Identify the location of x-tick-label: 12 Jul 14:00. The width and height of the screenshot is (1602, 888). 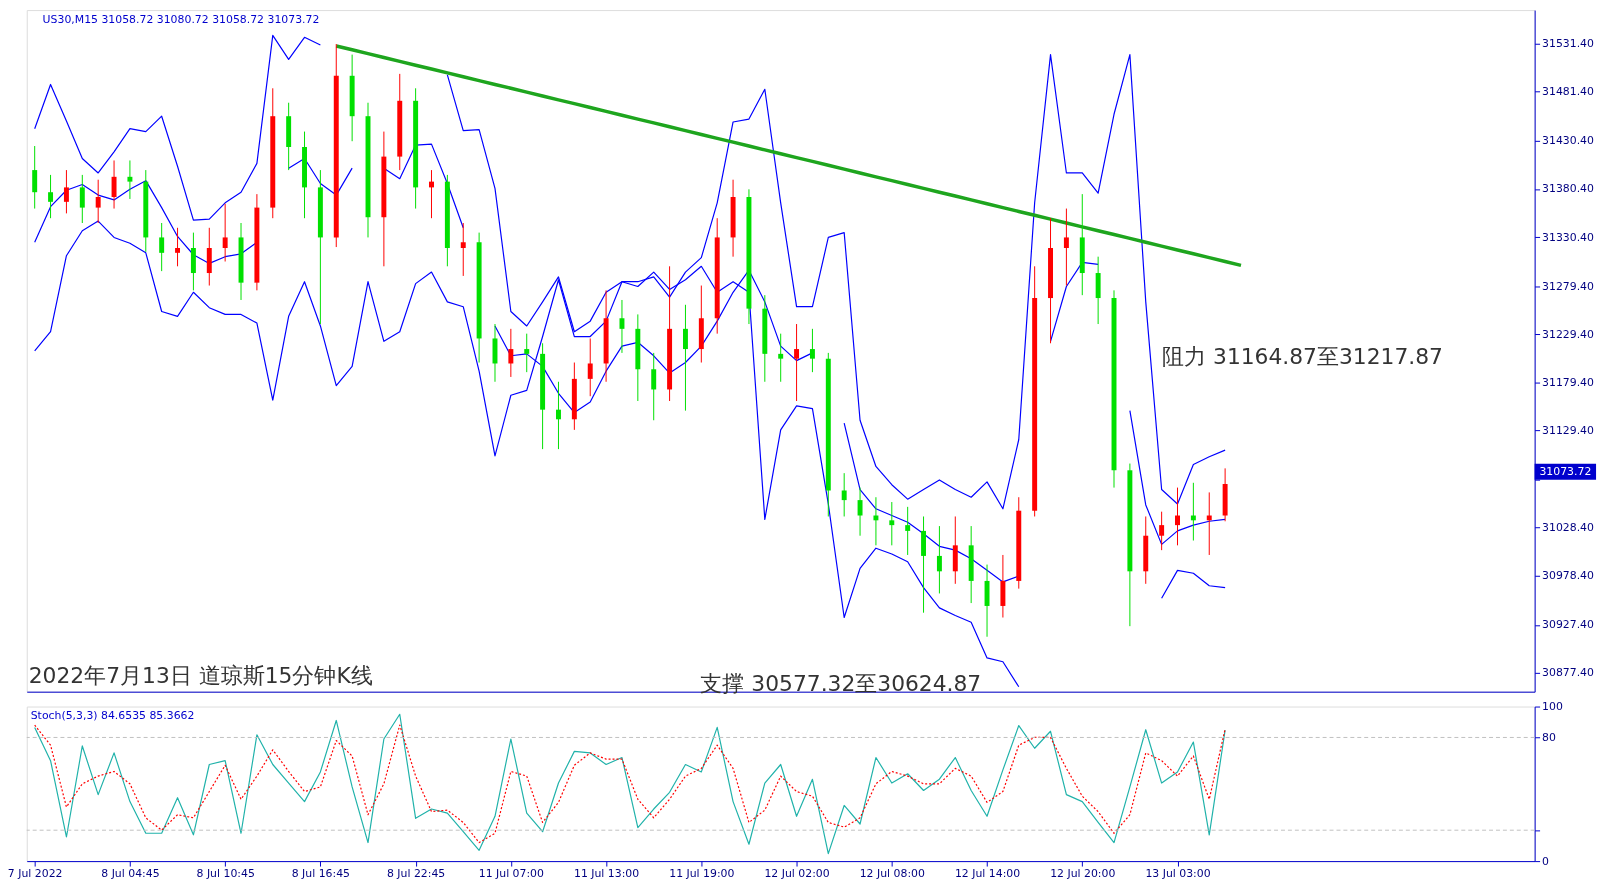
(987, 874).